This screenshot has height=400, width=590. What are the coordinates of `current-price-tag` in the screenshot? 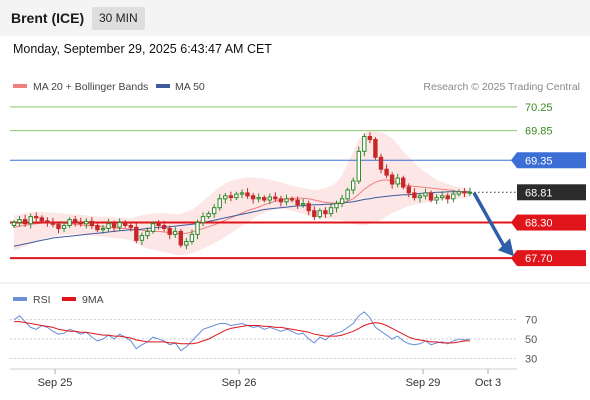 It's located at (551, 192).